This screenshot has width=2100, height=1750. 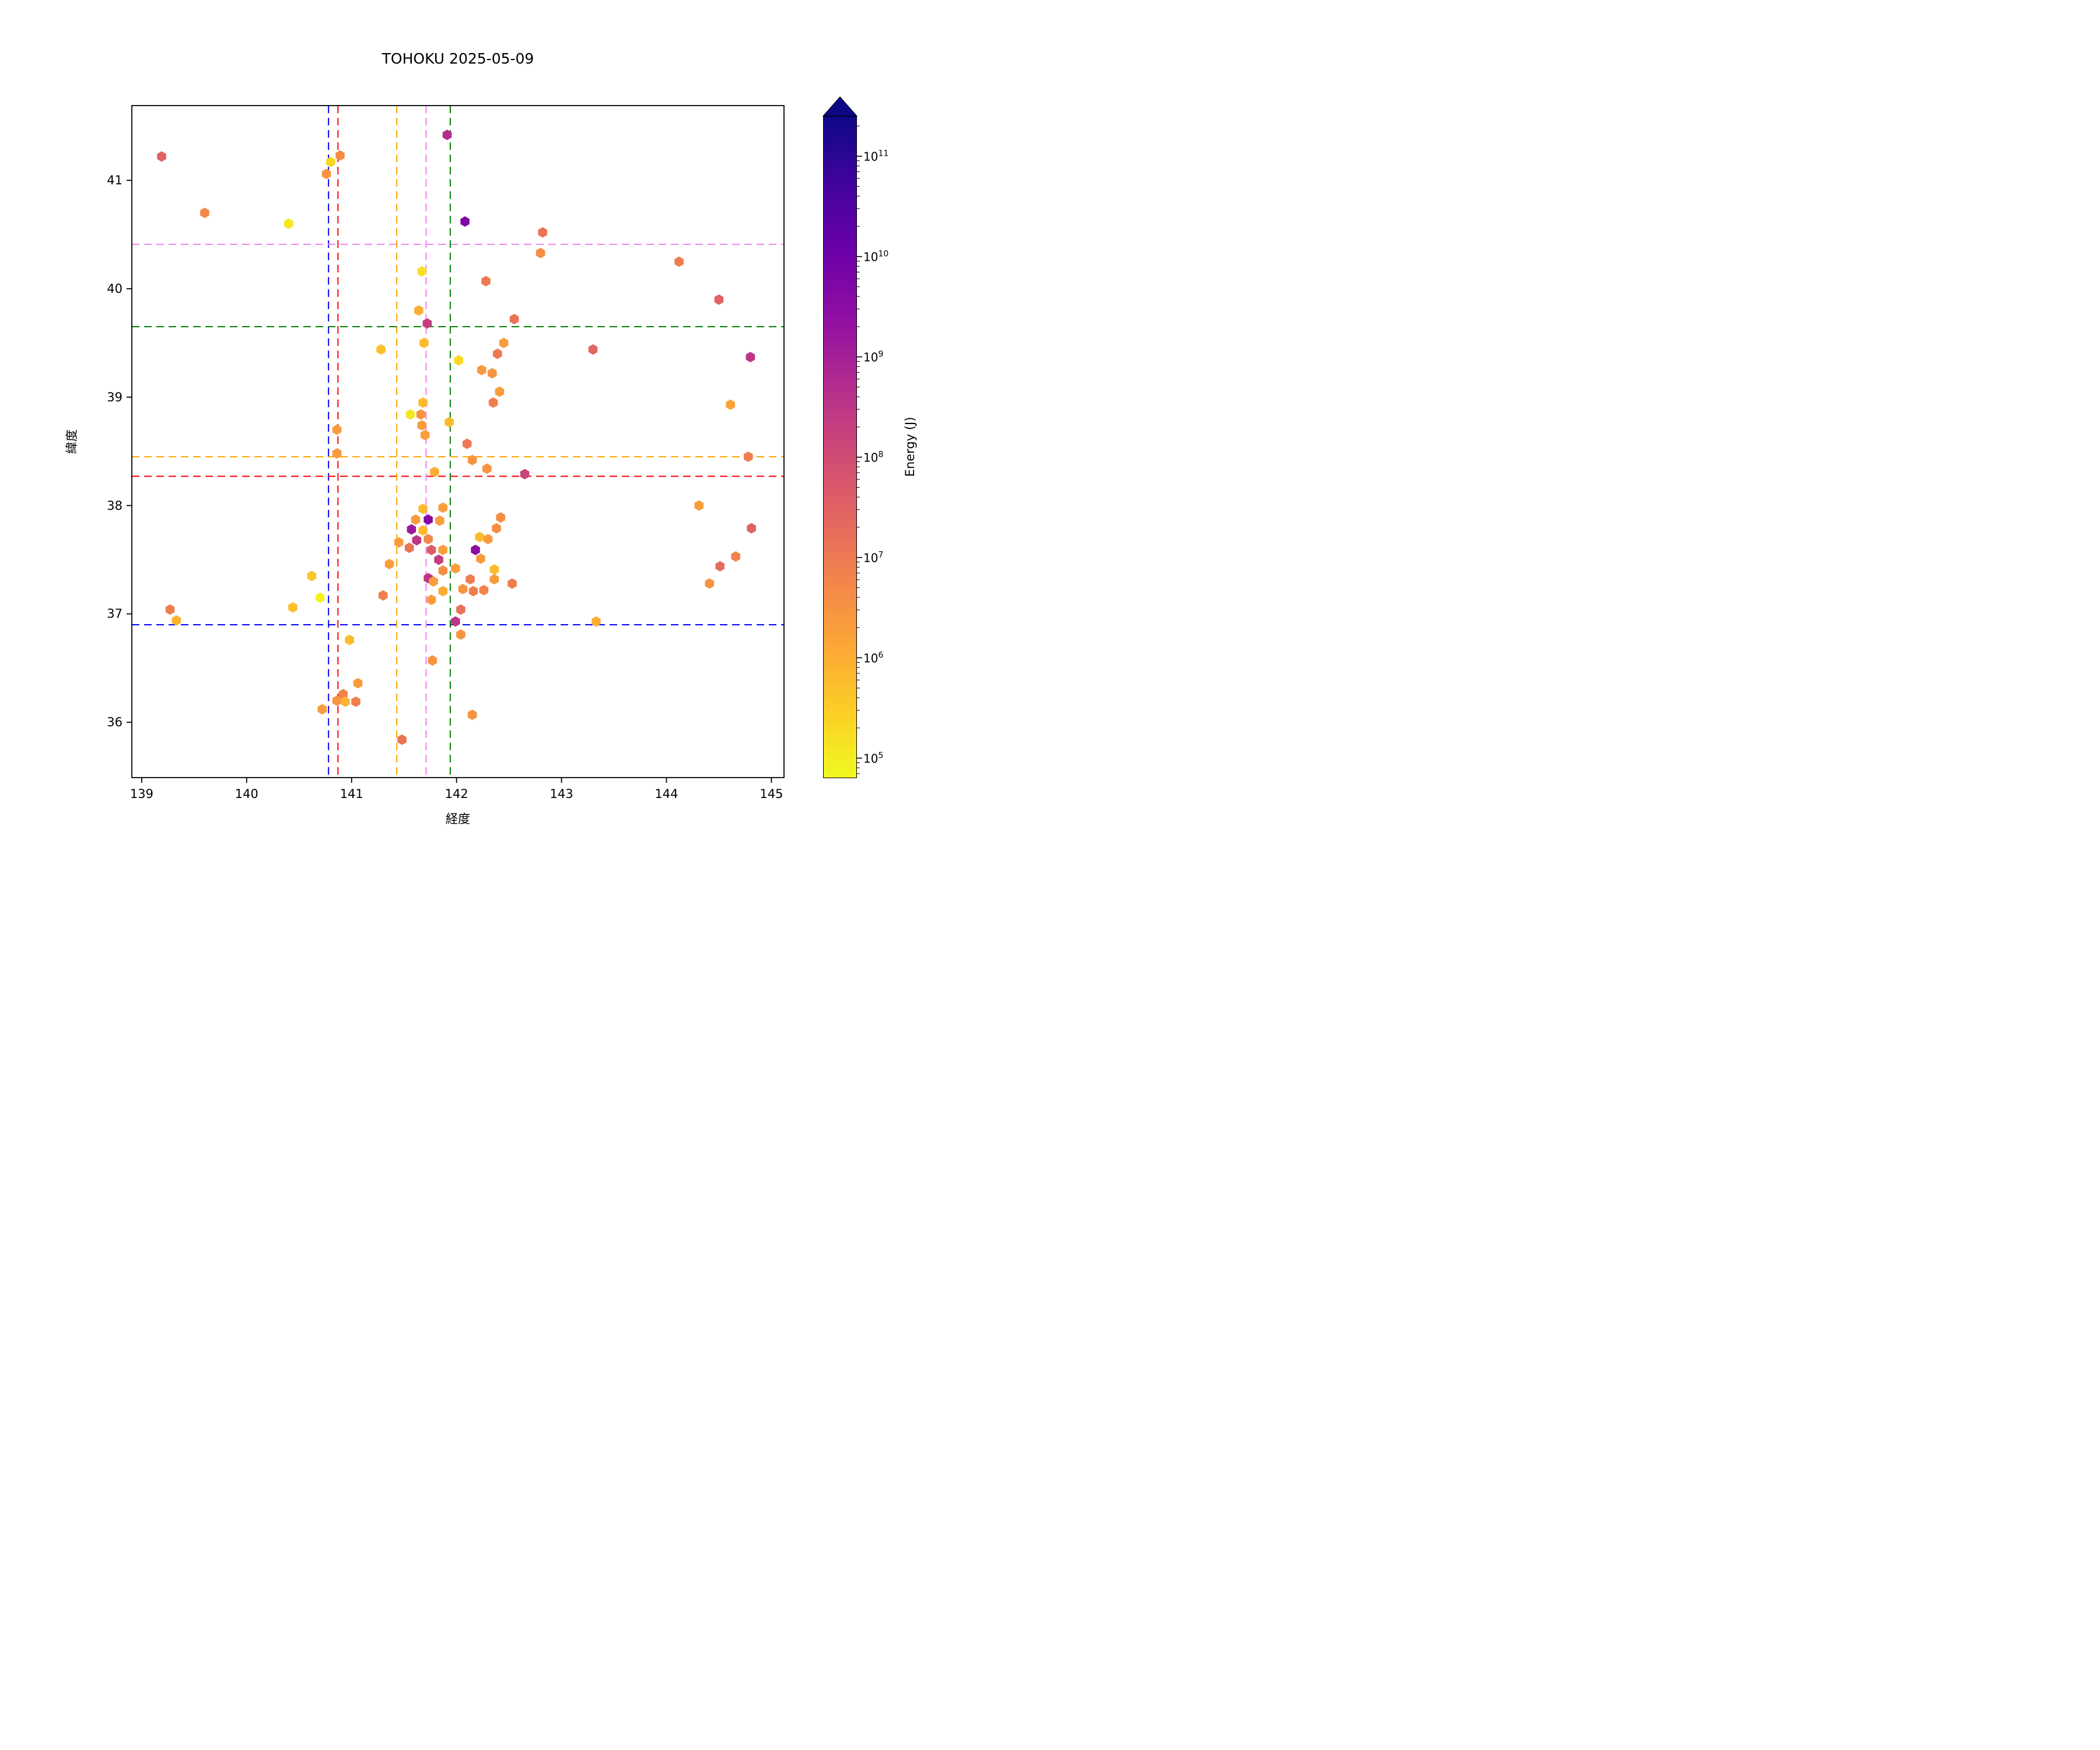 I want to click on colorbar-tick-label: 105, so click(x=873, y=758).